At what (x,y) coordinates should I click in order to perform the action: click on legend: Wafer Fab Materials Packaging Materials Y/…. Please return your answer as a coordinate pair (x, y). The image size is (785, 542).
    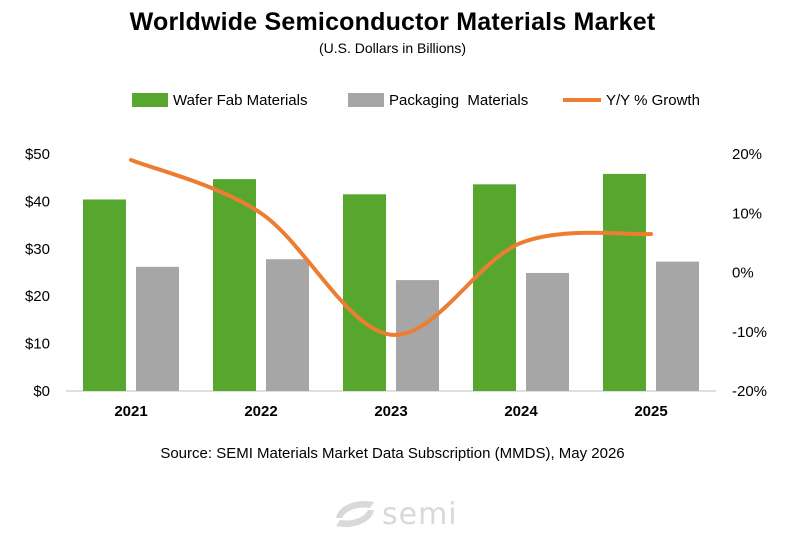
    Looking at the image, I should click on (416, 100).